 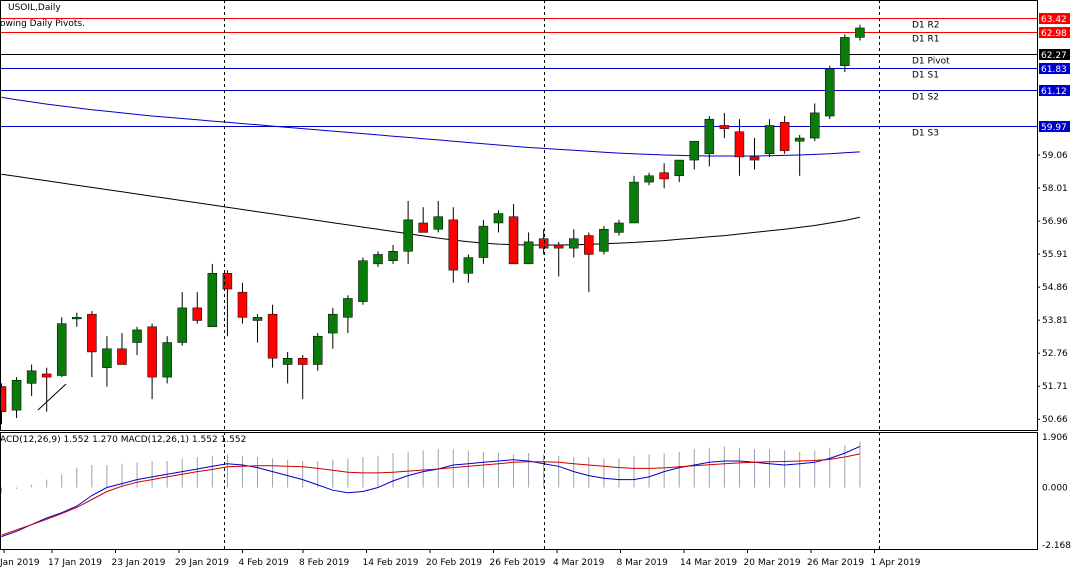 What do you see at coordinates (42, 24) in the screenshot?
I see `indicator-caption: owing Daily Pivots.` at bounding box center [42, 24].